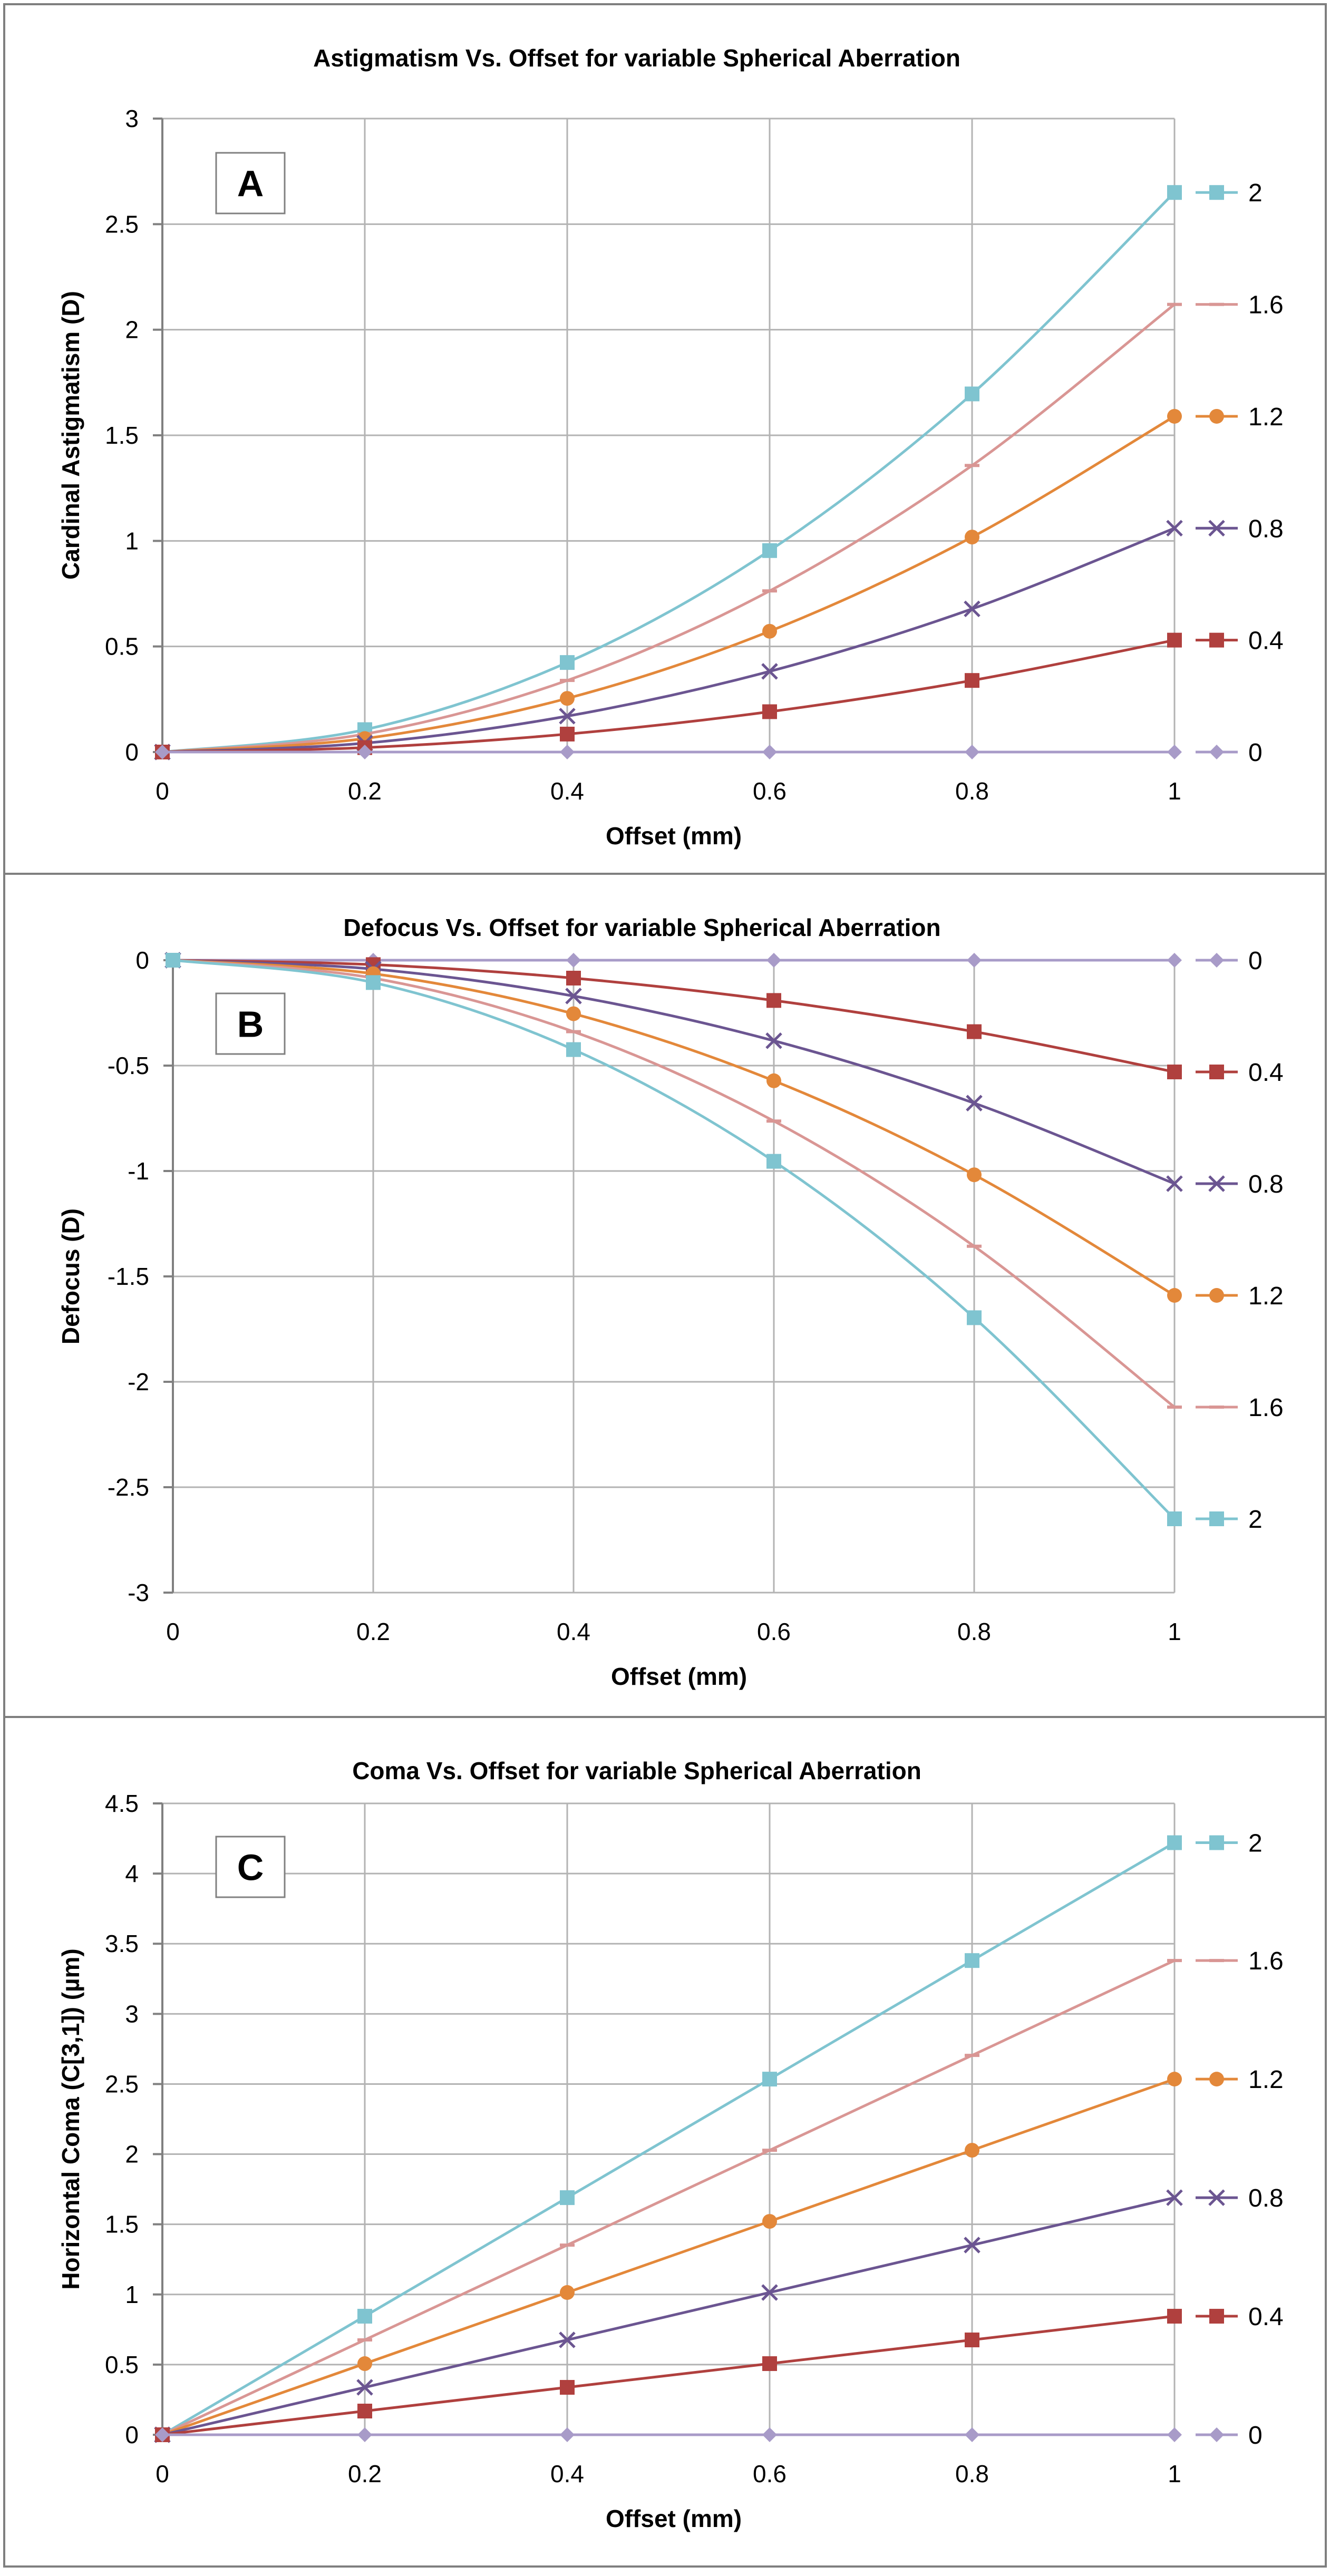 This screenshot has width=1330, height=2576. Describe the element at coordinates (70, 1276) in the screenshot. I see `y-axis-label: Defocus (D)` at that location.